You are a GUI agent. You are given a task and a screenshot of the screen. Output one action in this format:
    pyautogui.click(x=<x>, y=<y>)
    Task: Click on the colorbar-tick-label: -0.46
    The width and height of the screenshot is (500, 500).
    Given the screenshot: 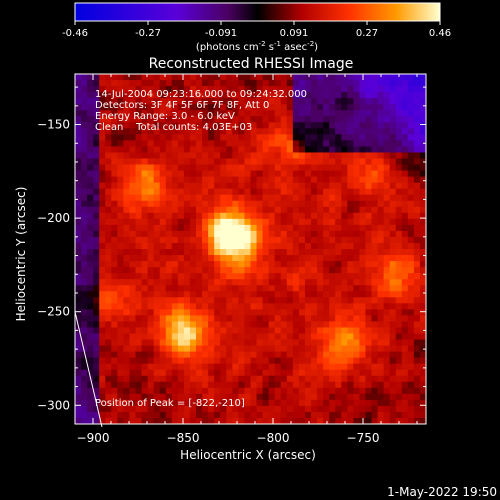 What is the action you would take?
    pyautogui.click(x=75, y=33)
    